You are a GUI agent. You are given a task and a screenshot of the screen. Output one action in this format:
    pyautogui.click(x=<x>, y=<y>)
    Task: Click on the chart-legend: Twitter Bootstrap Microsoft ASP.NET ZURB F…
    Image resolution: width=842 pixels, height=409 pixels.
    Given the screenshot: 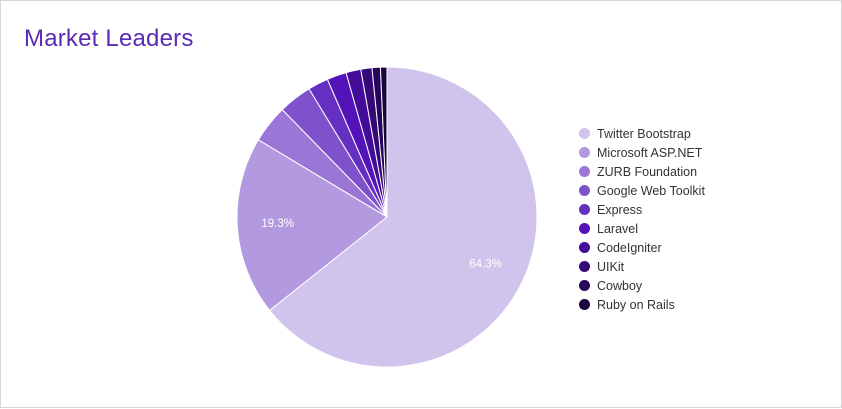 What is the action you would take?
    pyautogui.click(x=642, y=219)
    